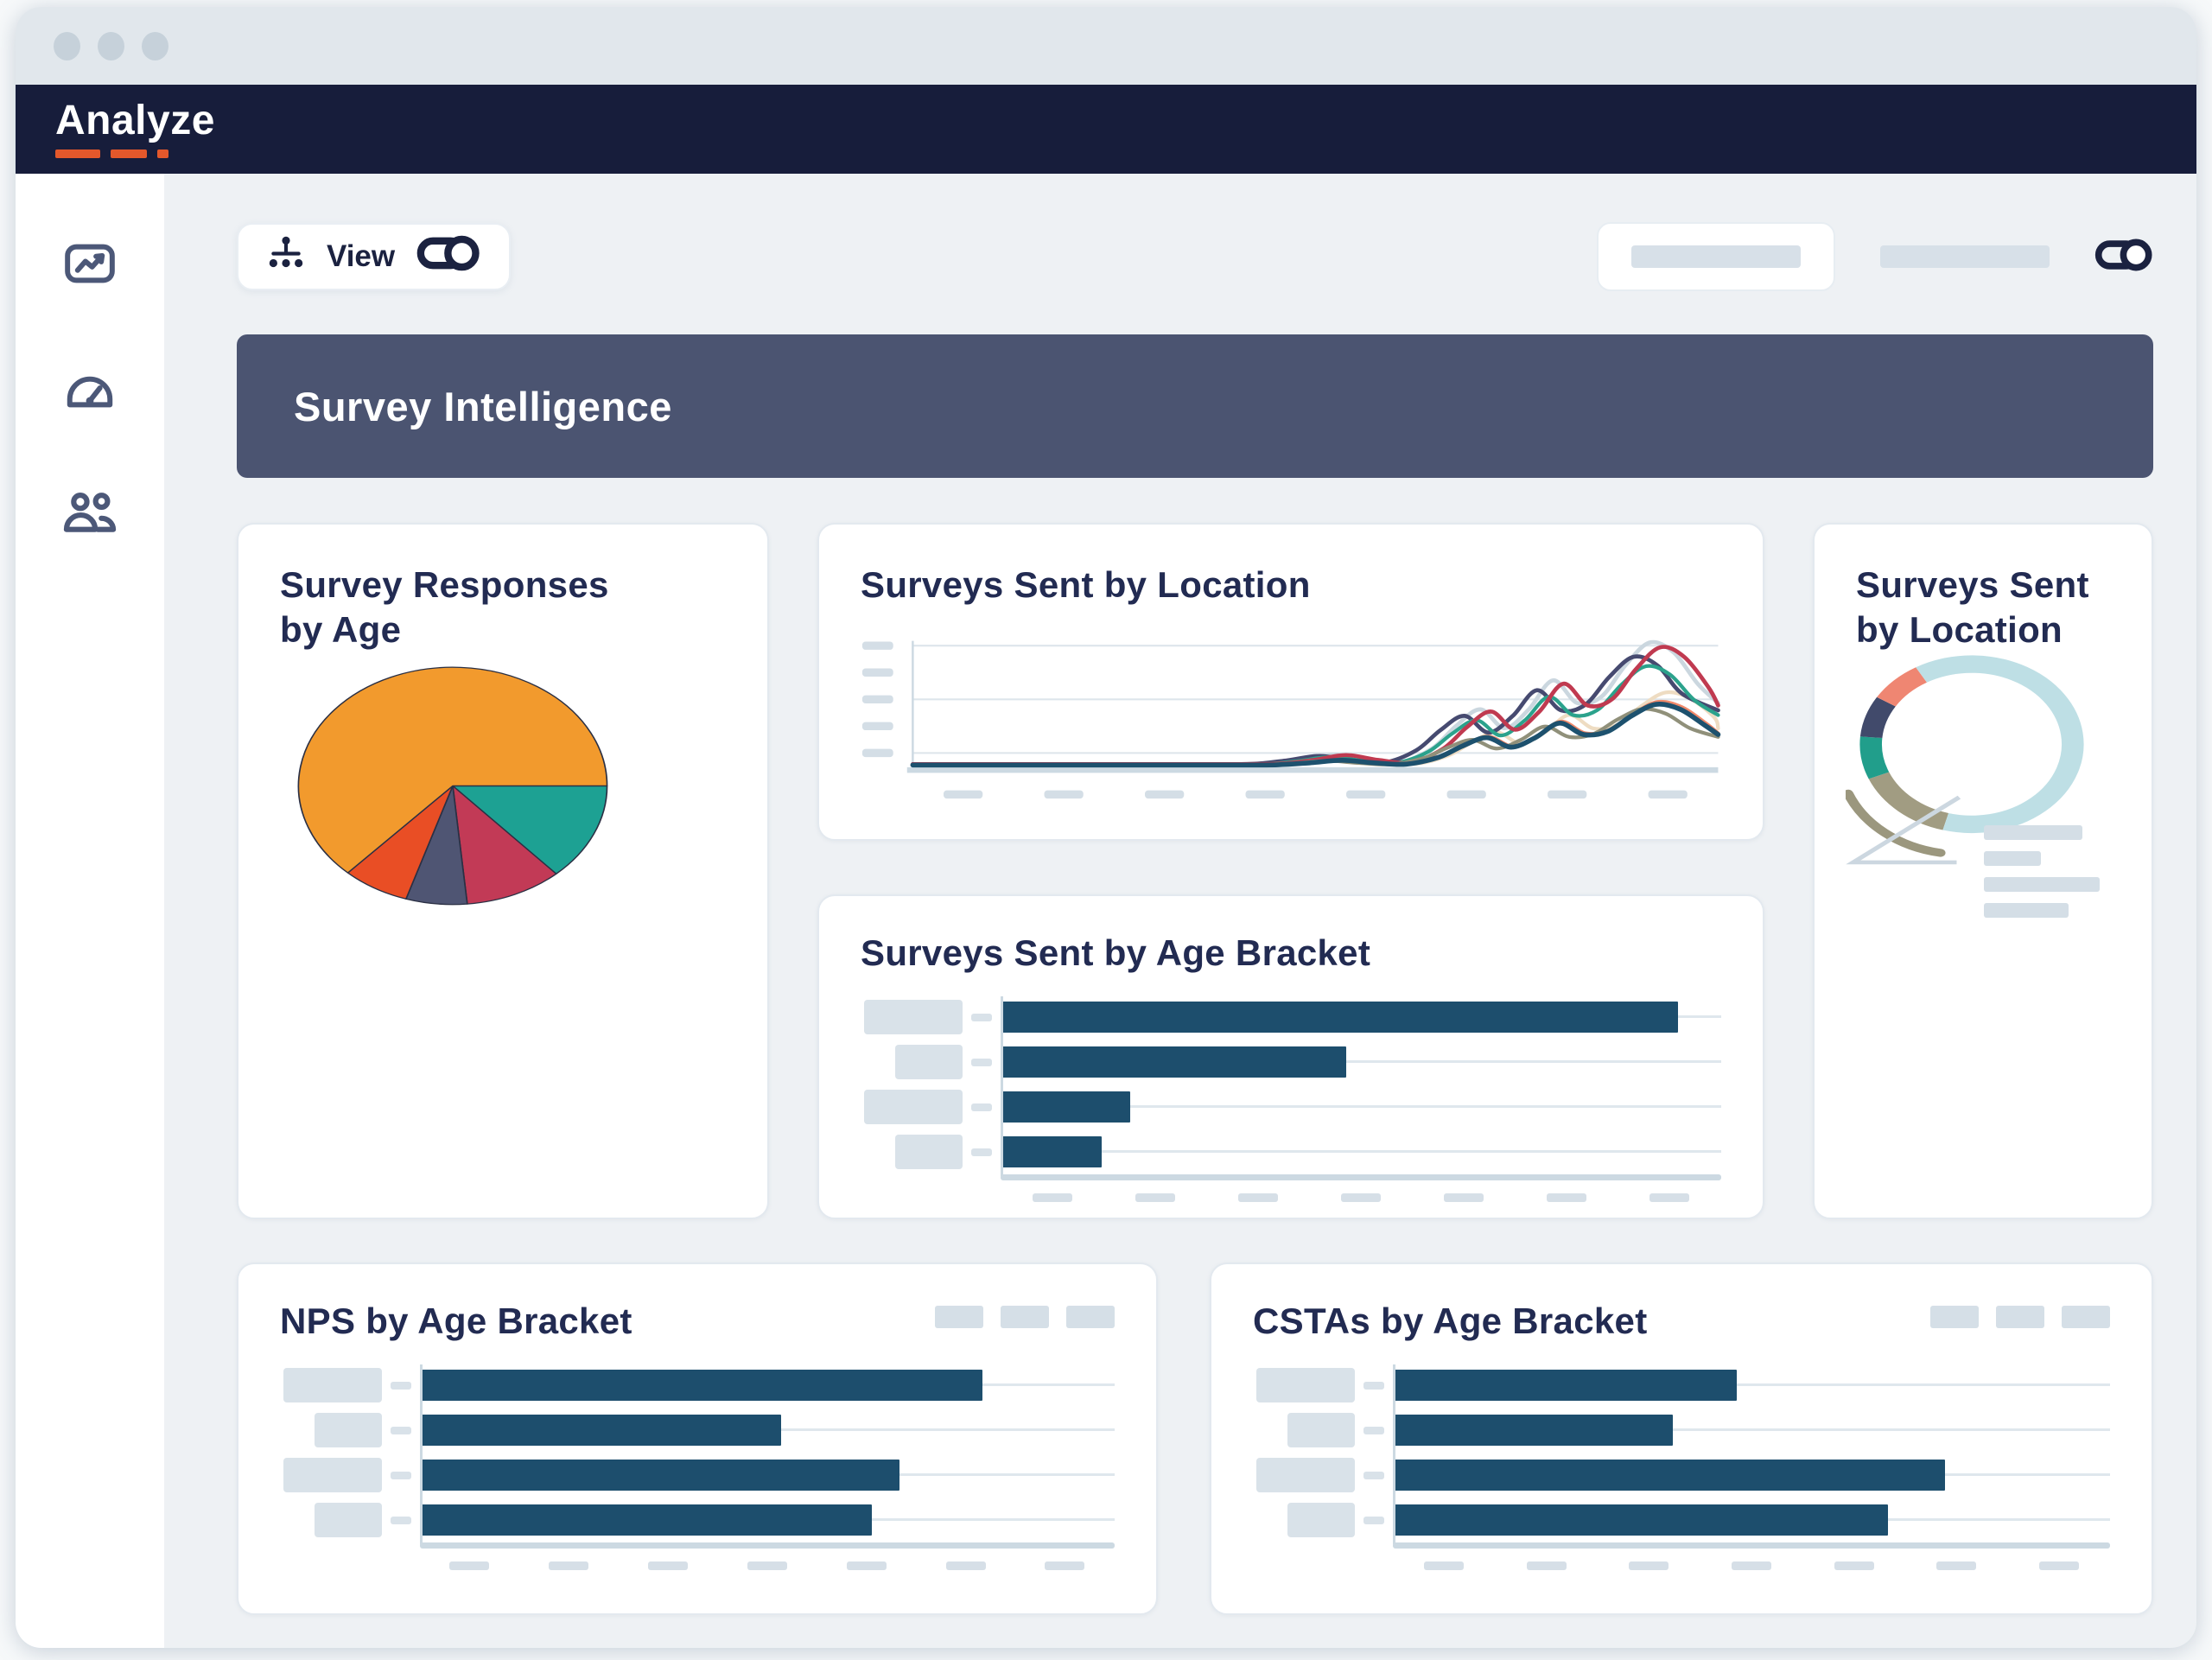 The width and height of the screenshot is (2212, 1660). I want to click on line-series-teal, so click(1315, 715).